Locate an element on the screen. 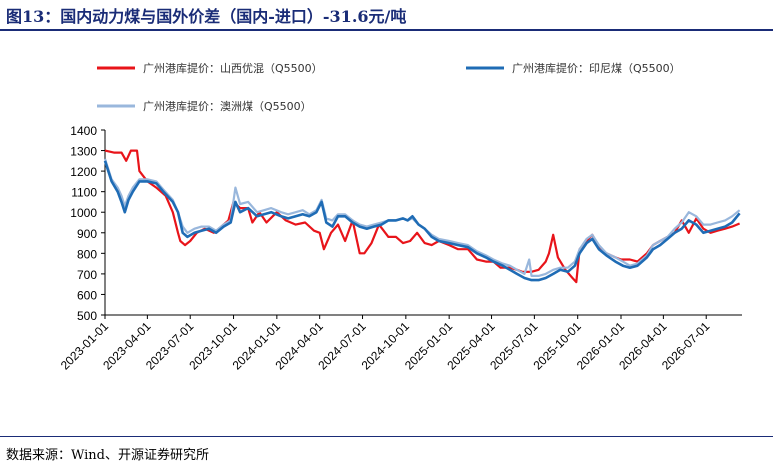  y-tick-label: 1400 is located at coordinates (83, 131).